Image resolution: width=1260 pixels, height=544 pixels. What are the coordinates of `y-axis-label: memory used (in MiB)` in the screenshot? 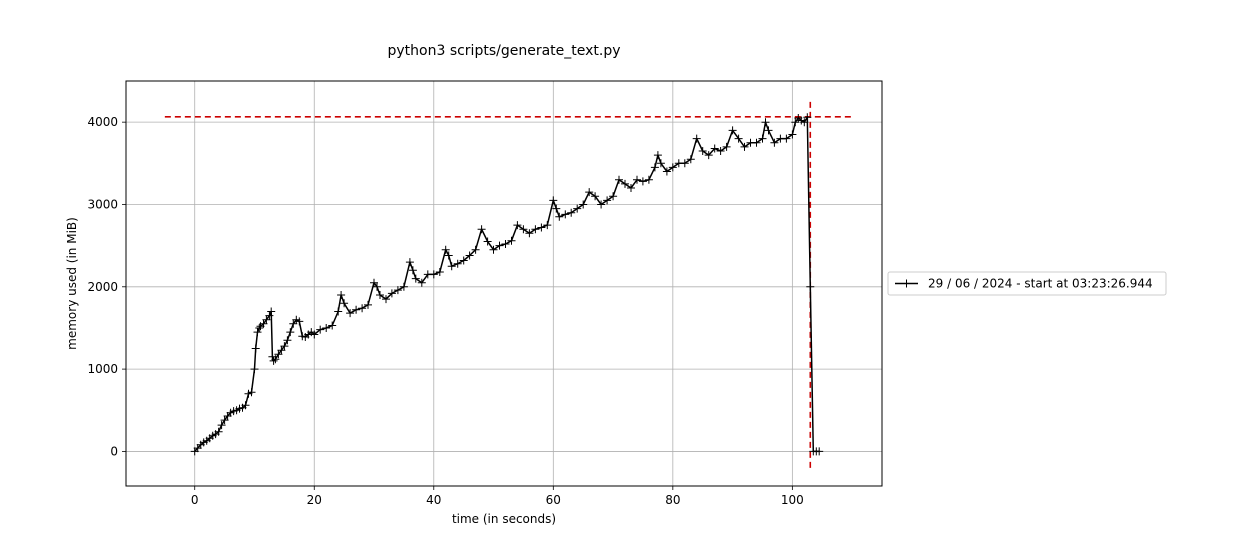 It's located at (72, 283).